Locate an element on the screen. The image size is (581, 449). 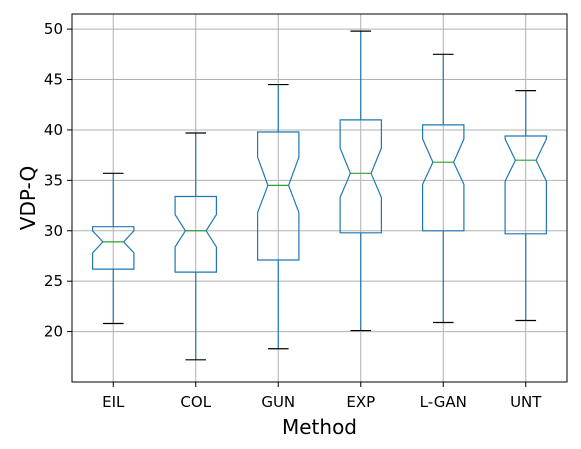
y-tick-label: 20 is located at coordinates (53, 332).